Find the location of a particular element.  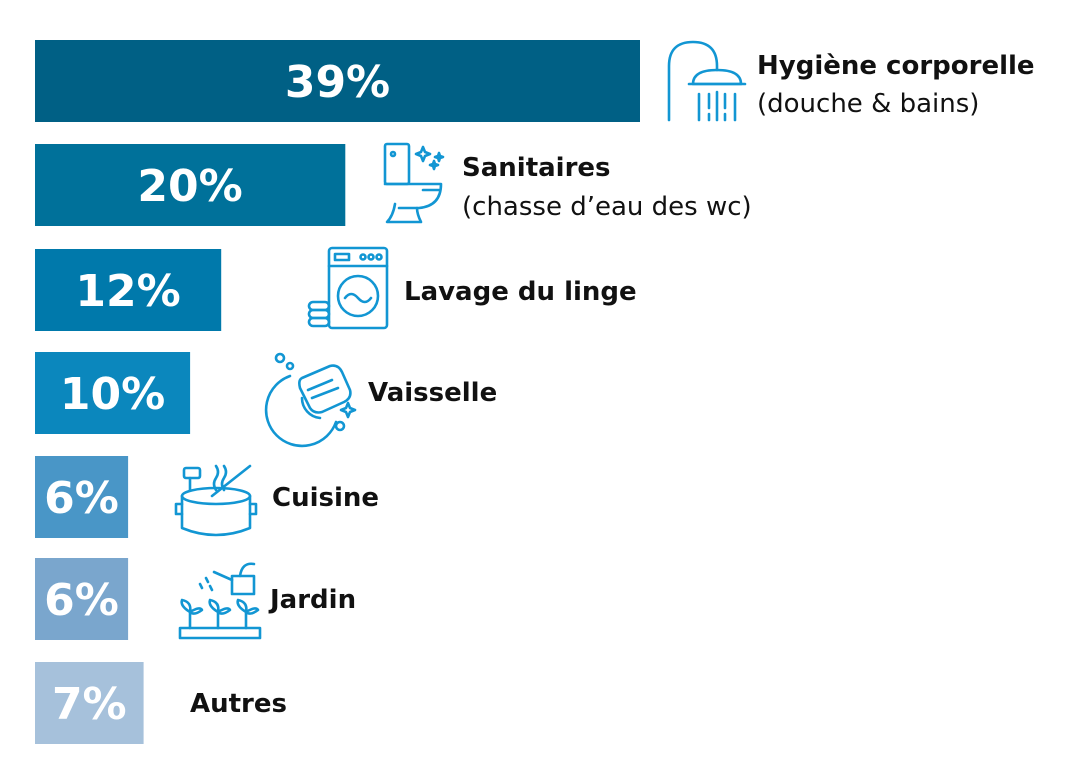

watering-can-icon is located at coordinates (220, 601).